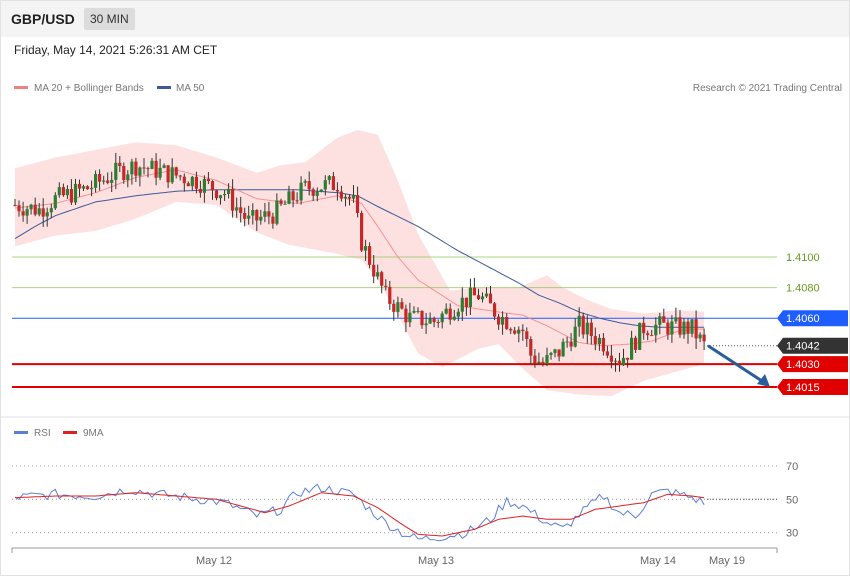 The width and height of the screenshot is (850, 577). Describe the element at coordinates (425, 19) in the screenshot. I see `chart-header: GBP/USD 30 MIN` at that location.